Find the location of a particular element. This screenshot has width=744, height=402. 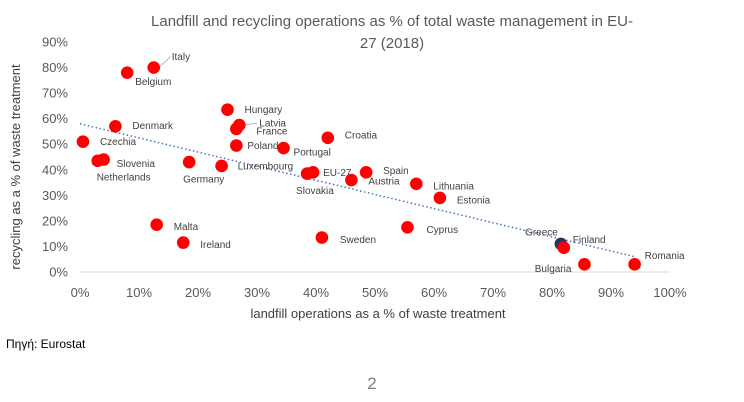

x-tick-label: 20% is located at coordinates (198, 292).